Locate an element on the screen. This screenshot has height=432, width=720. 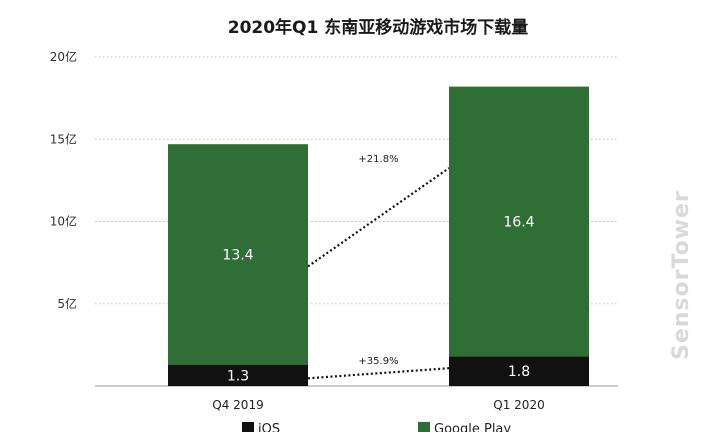
bar-value-label: 13.4 is located at coordinates (237, 255).